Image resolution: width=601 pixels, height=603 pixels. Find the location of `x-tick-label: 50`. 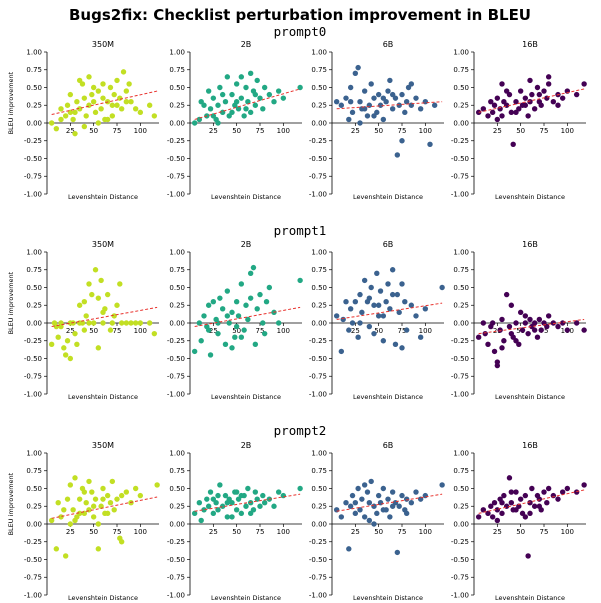

x-tick-label: 50 is located at coordinates (93, 532).